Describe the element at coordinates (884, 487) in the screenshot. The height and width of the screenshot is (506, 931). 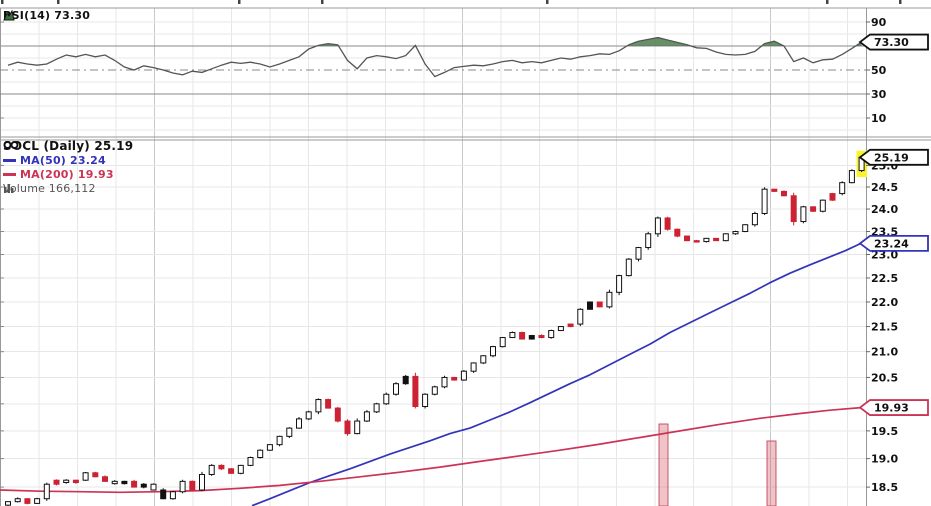
I see `svg-text: 18.5` at that location.